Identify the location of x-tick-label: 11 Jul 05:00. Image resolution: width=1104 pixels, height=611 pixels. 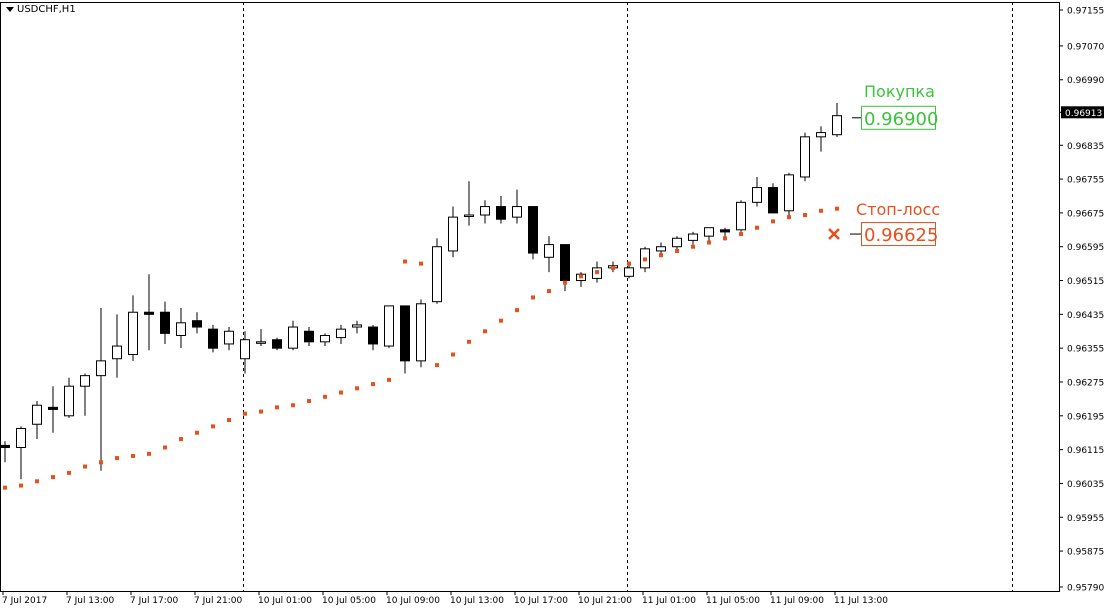
(733, 601).